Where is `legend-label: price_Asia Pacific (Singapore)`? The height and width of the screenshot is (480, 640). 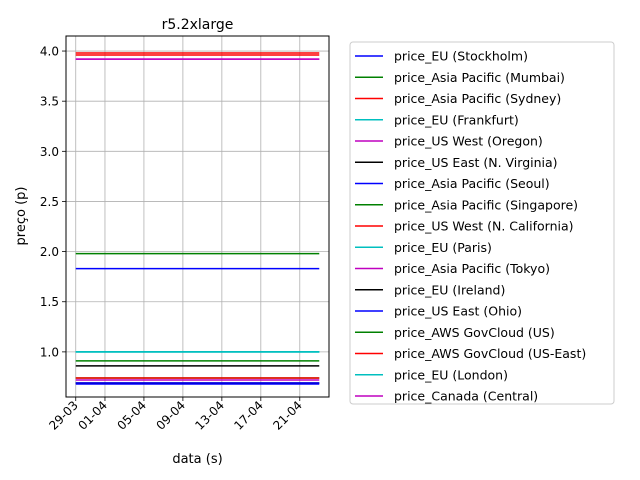 legend-label: price_Asia Pacific (Singapore) is located at coordinates (486, 204).